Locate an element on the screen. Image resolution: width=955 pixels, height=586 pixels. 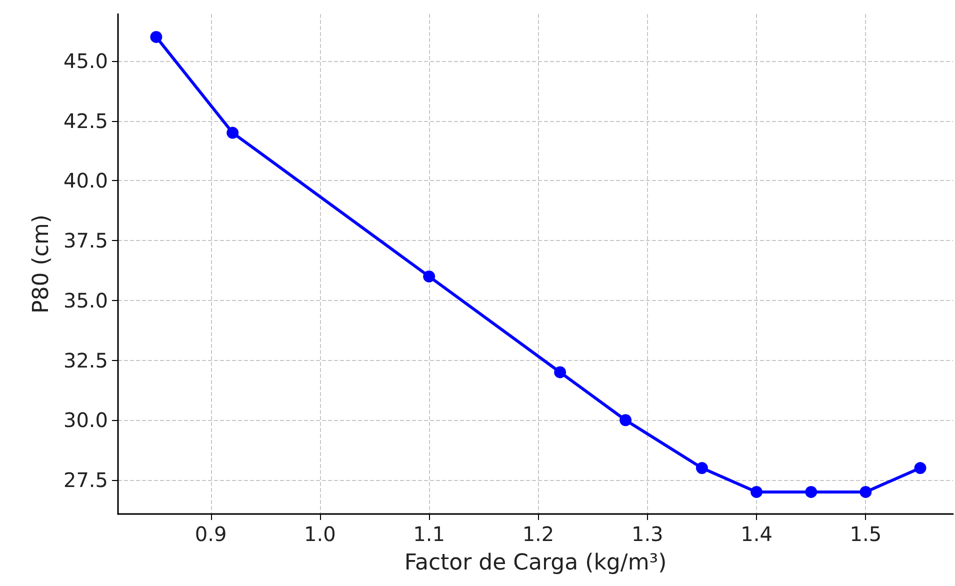
x-axis-title: Factor de Carga (kg/m³) is located at coordinates (535, 563).